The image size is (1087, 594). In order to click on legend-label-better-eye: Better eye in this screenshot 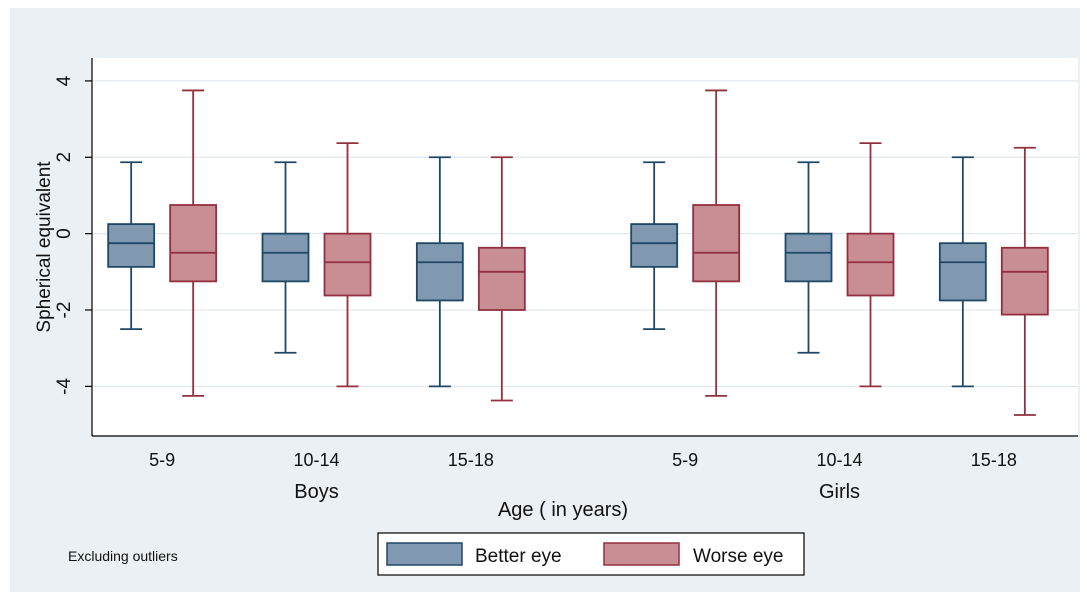, I will do `click(518, 556)`.